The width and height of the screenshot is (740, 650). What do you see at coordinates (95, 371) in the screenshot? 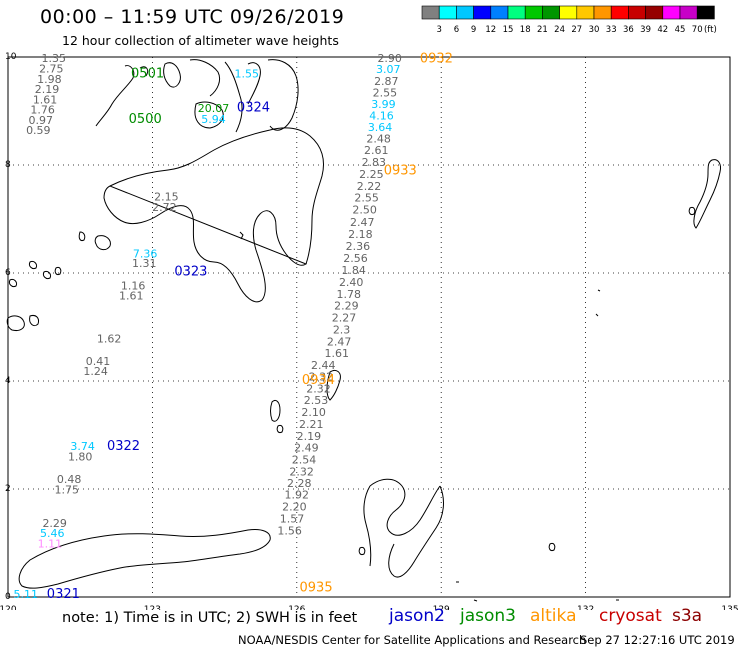
I see `wave-height-label: 1.24` at bounding box center [95, 371].